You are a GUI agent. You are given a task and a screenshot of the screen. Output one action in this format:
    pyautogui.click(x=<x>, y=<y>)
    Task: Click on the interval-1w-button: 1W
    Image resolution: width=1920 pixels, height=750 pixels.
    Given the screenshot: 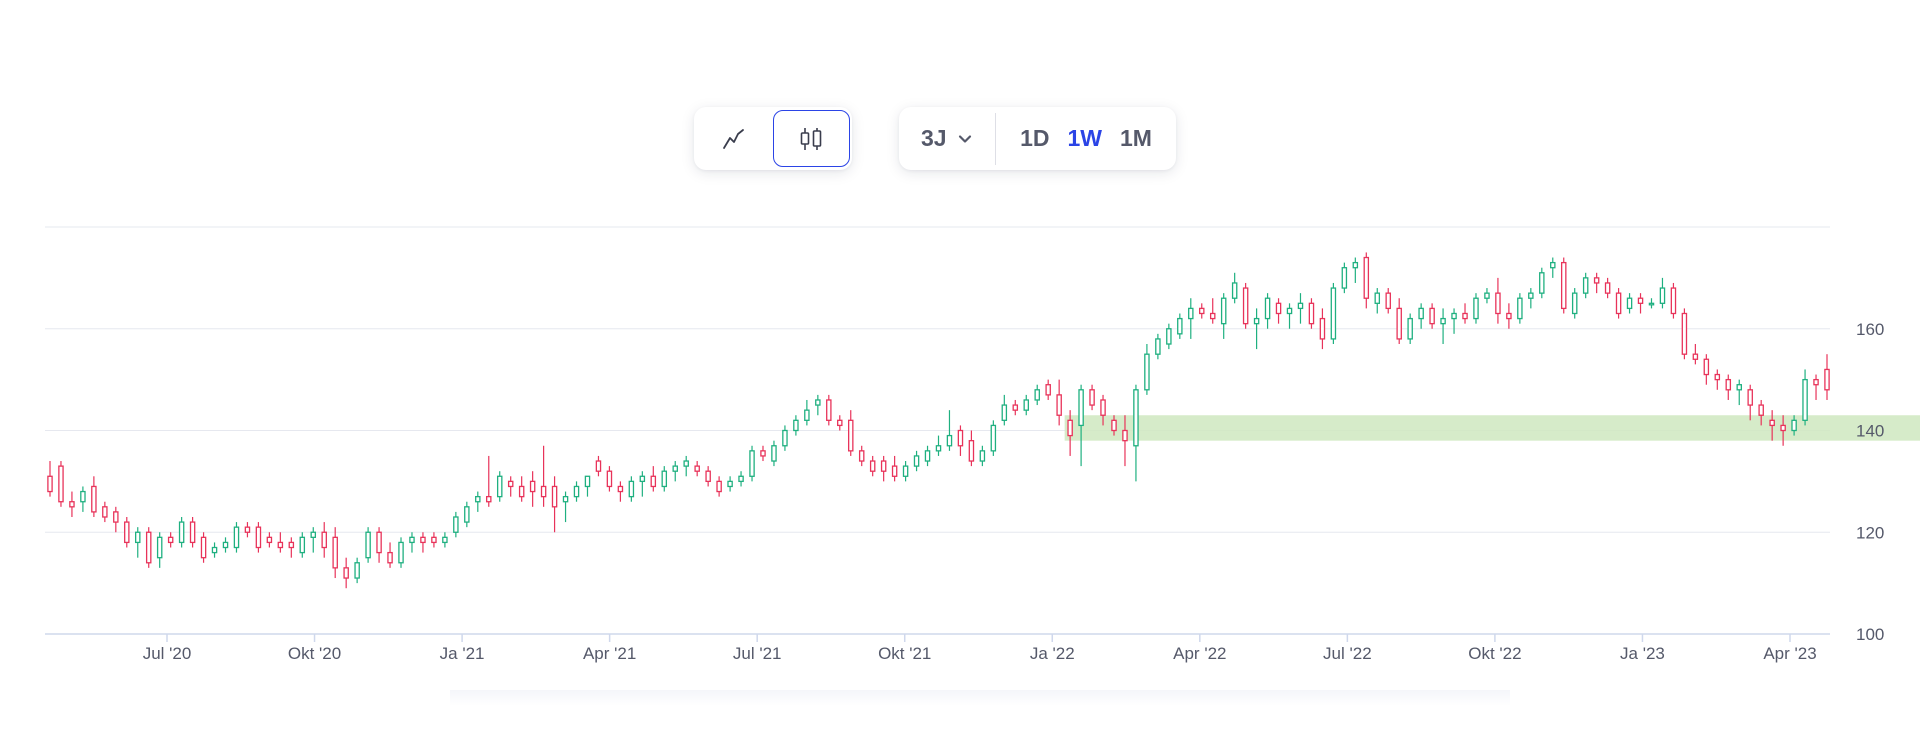 What is the action you would take?
    pyautogui.click(x=1085, y=138)
    